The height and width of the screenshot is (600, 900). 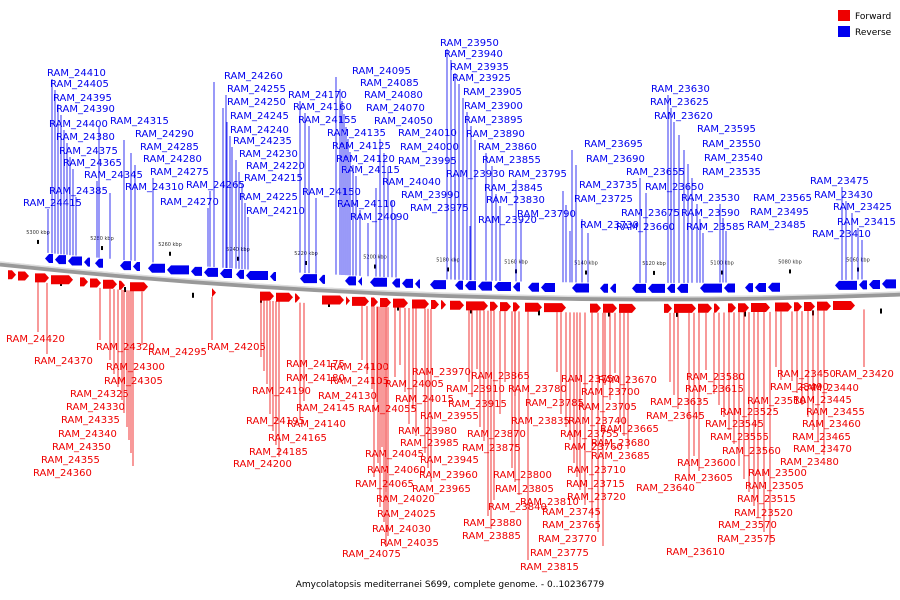 What do you see at coordinates (78, 191) in the screenshot?
I see `reverse-gene-label: RAM_24385` at bounding box center [78, 191].